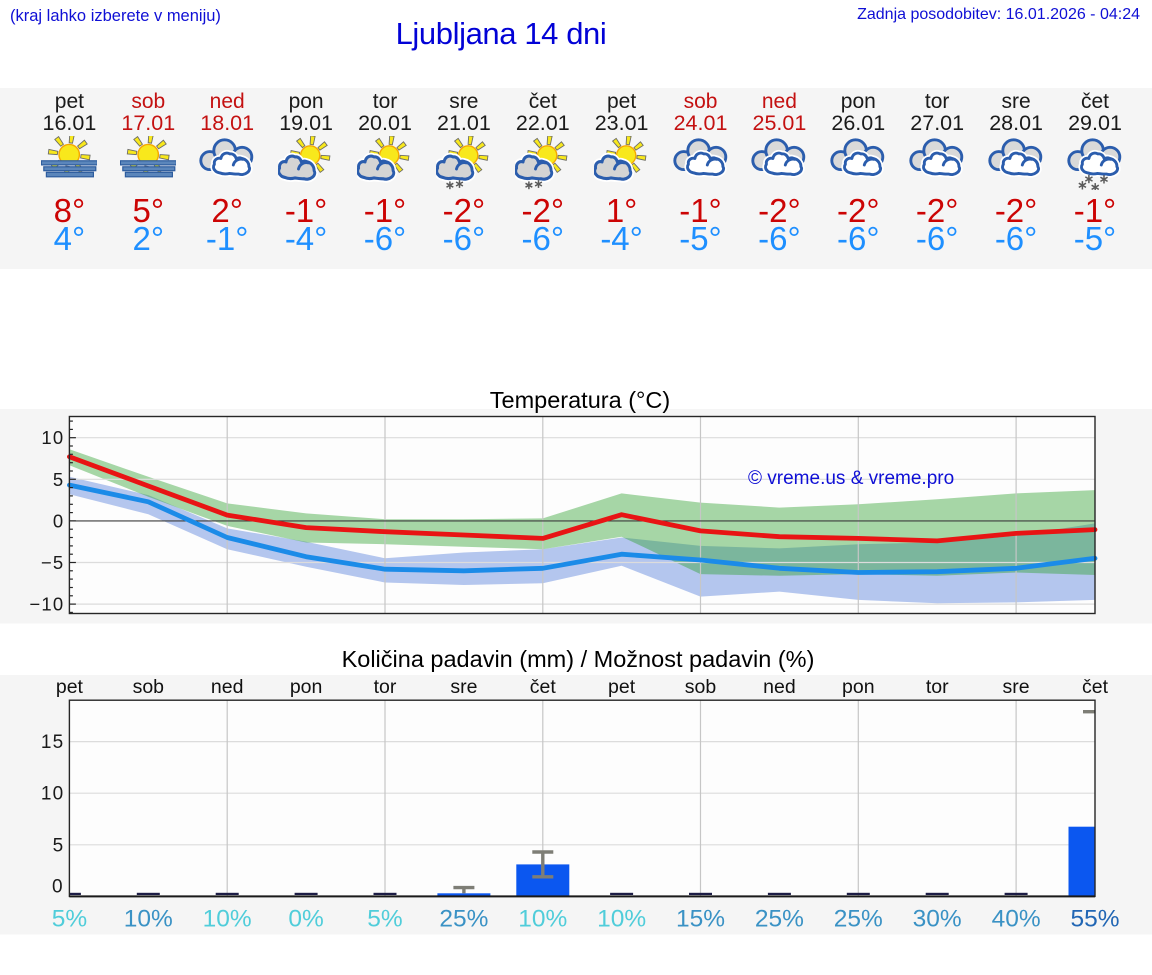  I want to click on svg-text: −10, so click(46, 604).